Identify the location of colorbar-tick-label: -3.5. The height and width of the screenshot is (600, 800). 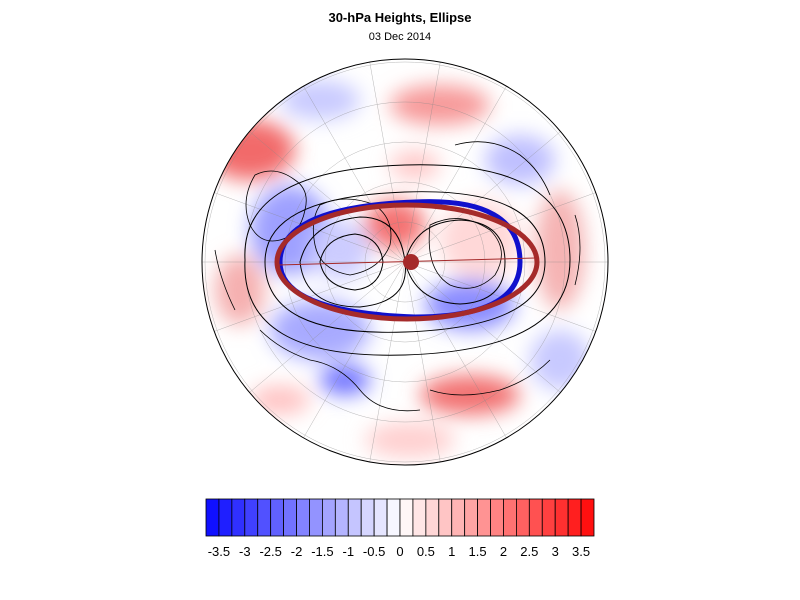
(219, 551).